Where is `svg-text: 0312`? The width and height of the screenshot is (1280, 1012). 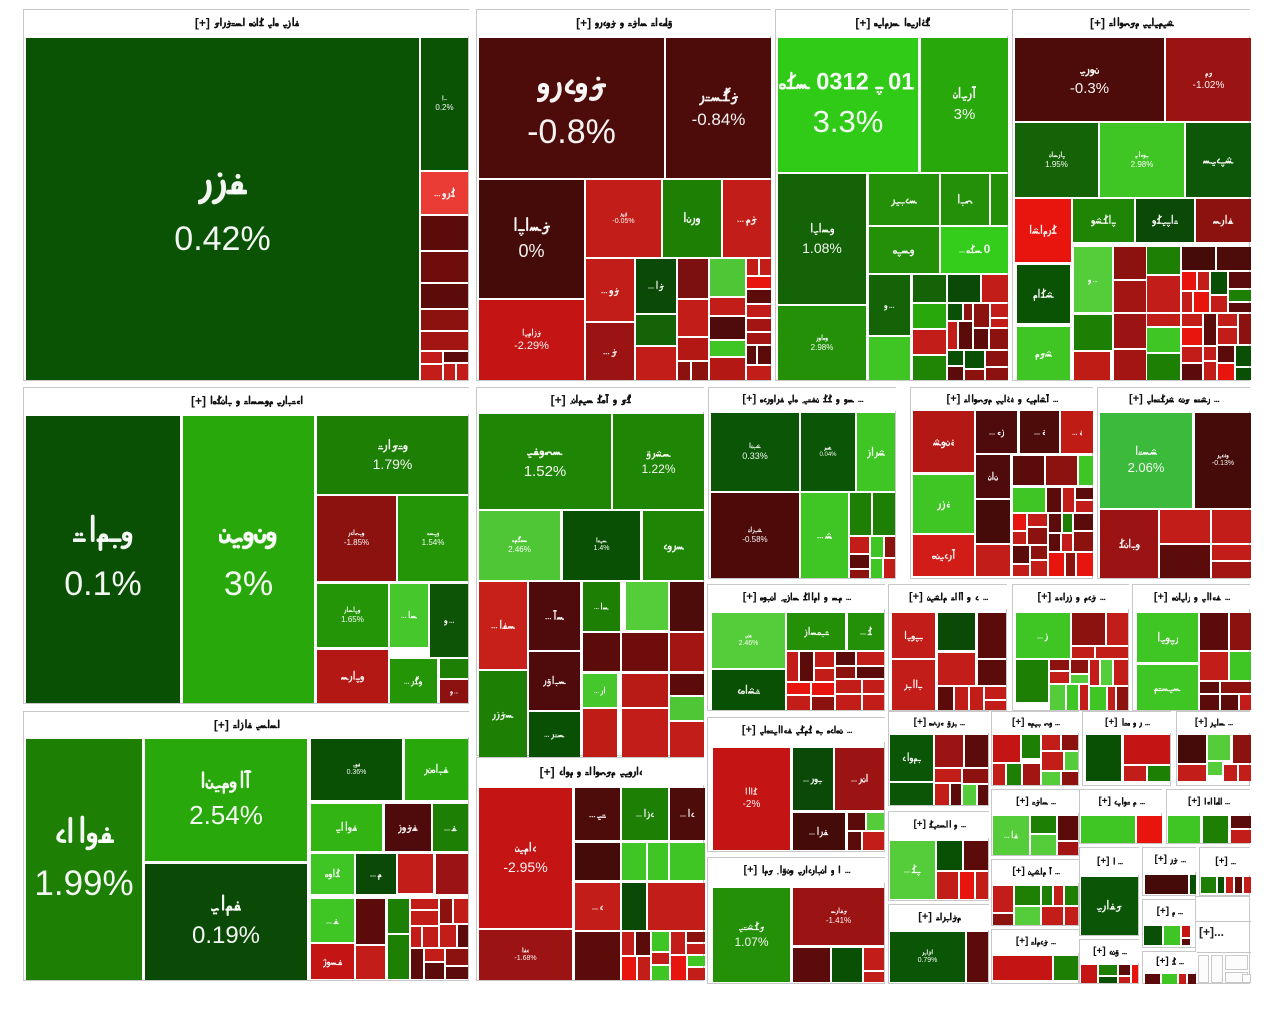 svg-text: 0312 is located at coordinates (843, 83).